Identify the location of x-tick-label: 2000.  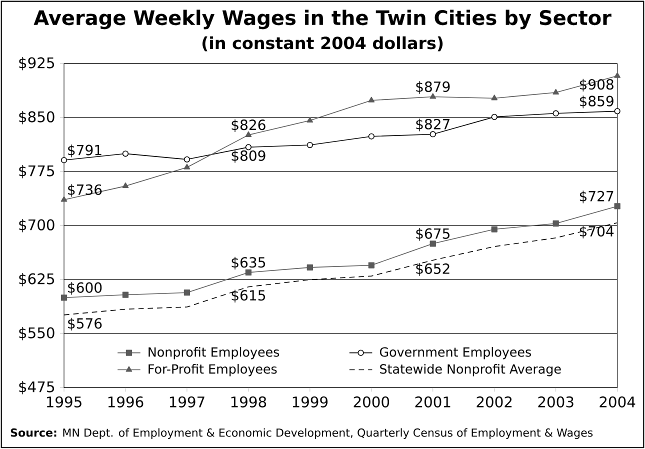
(372, 402).